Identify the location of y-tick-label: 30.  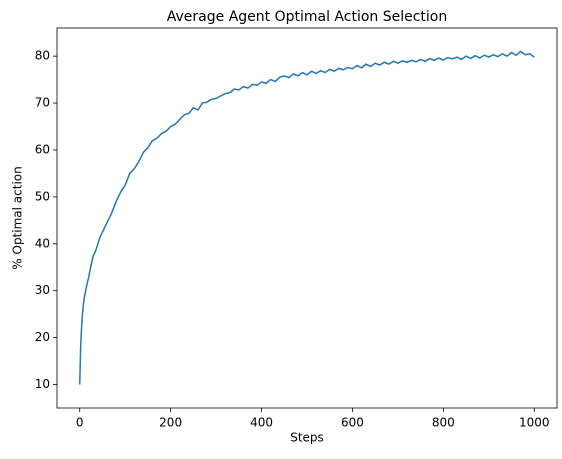
(42, 290).